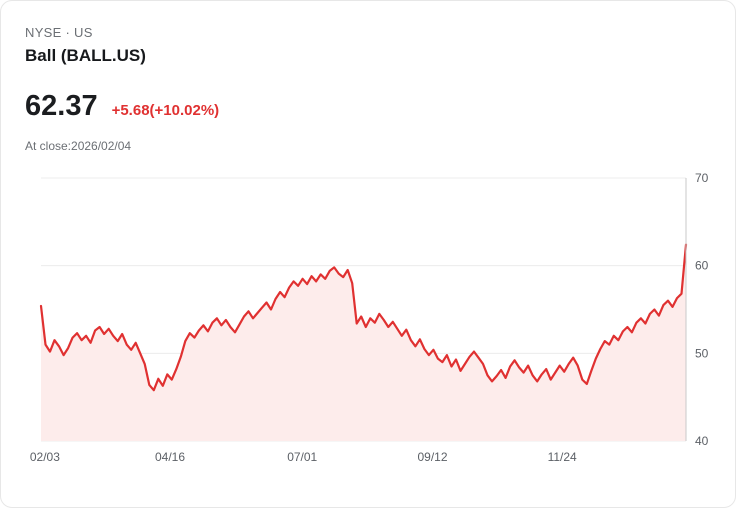  What do you see at coordinates (170, 457) in the screenshot?
I see `x-axis-tick-label: 04/16` at bounding box center [170, 457].